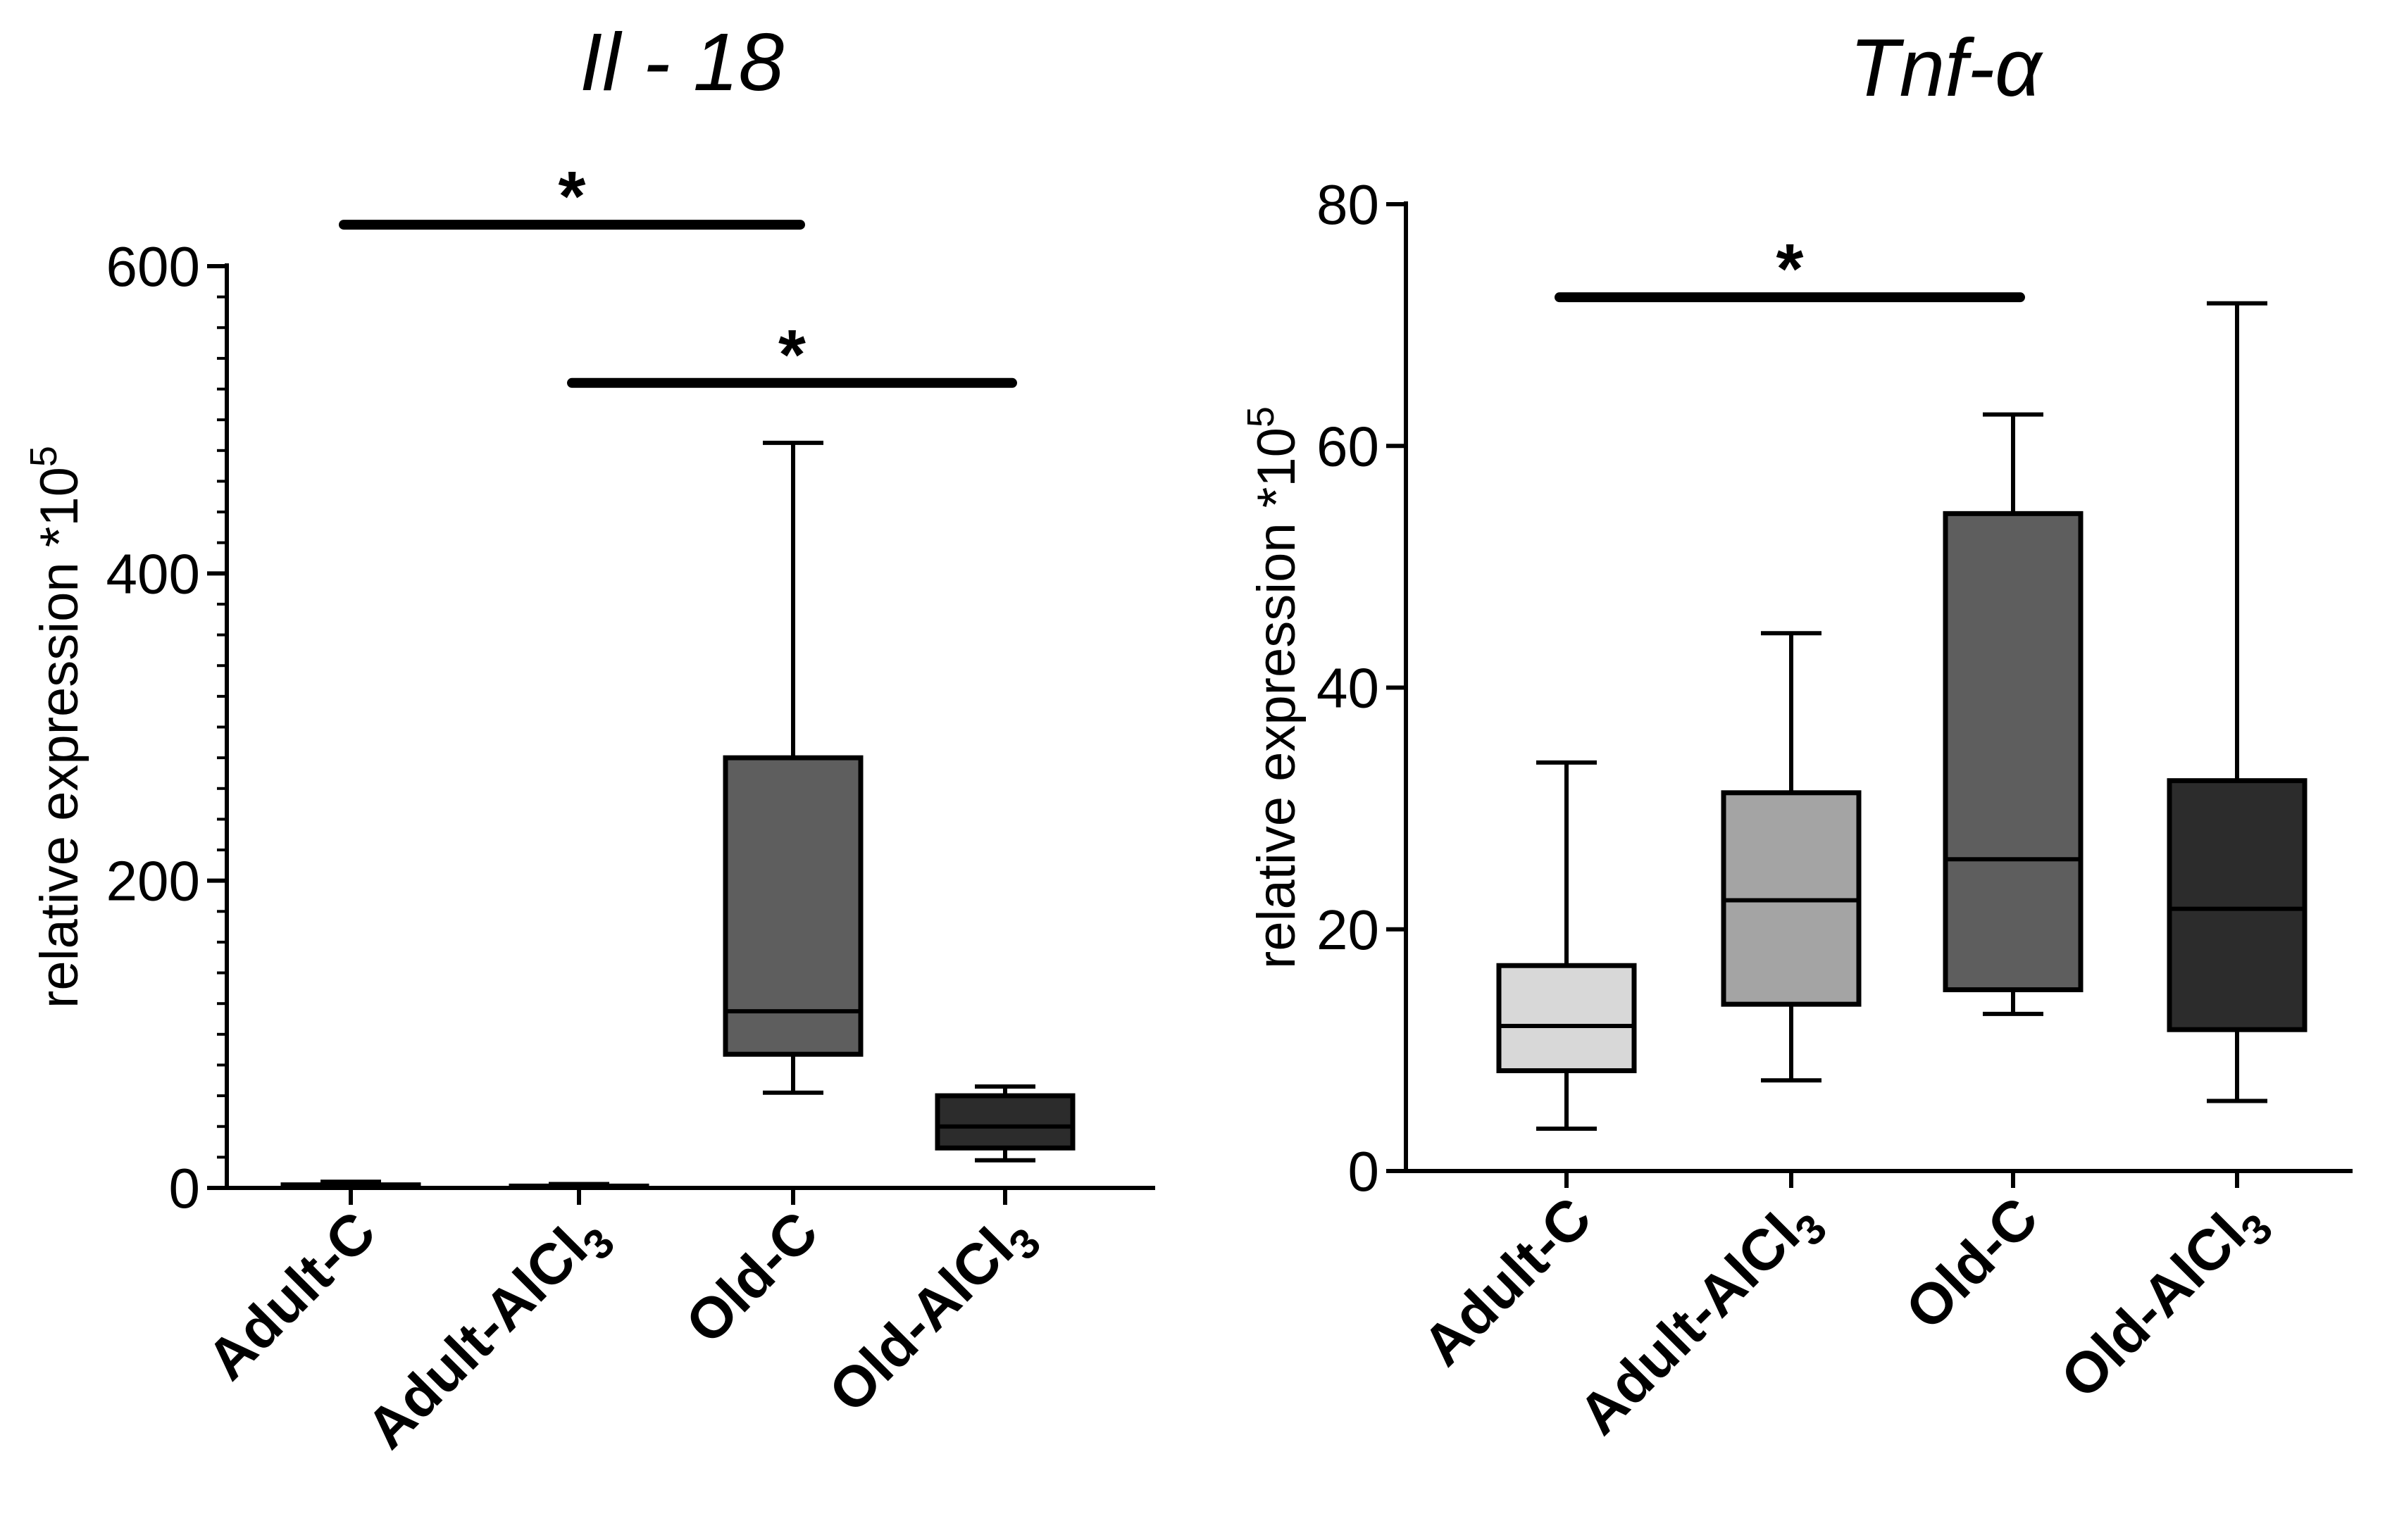  I want to click on il18-y-tick-label: 0, so click(185, 1188).